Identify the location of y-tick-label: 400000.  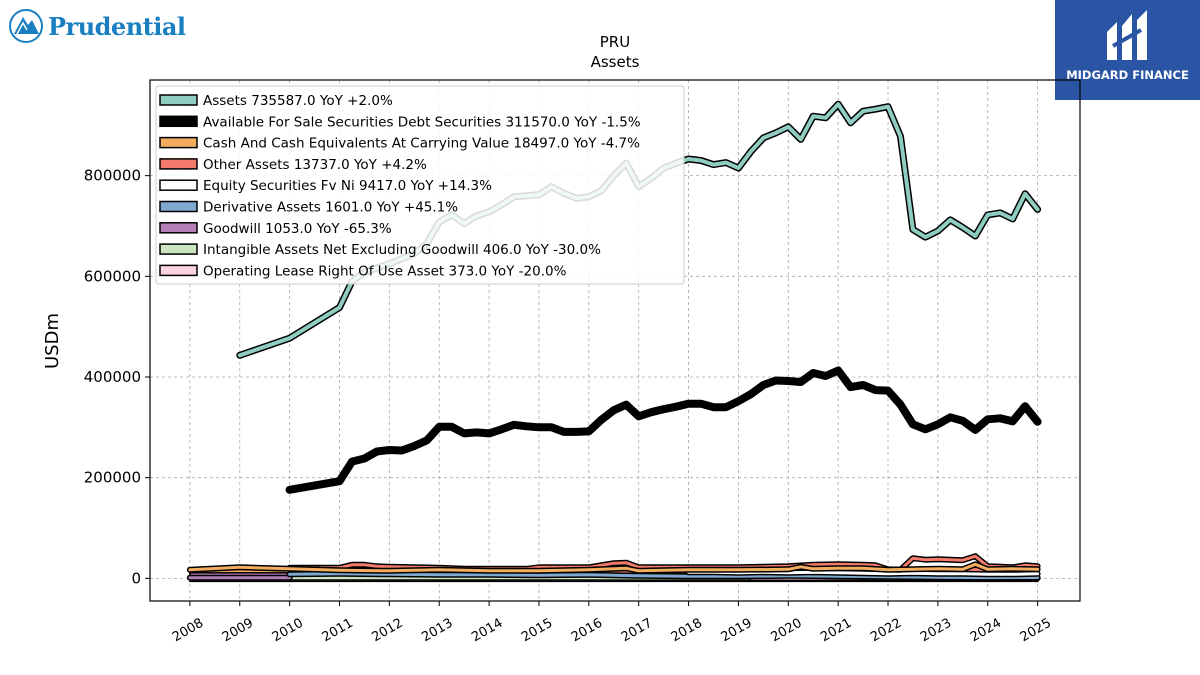
(112, 377).